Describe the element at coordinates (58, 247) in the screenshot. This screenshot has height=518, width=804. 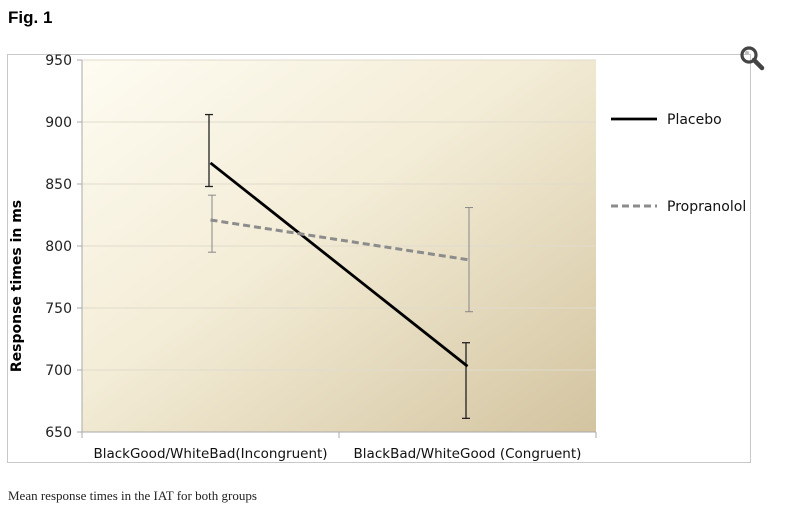
I see `y-tick-label: 800` at that location.